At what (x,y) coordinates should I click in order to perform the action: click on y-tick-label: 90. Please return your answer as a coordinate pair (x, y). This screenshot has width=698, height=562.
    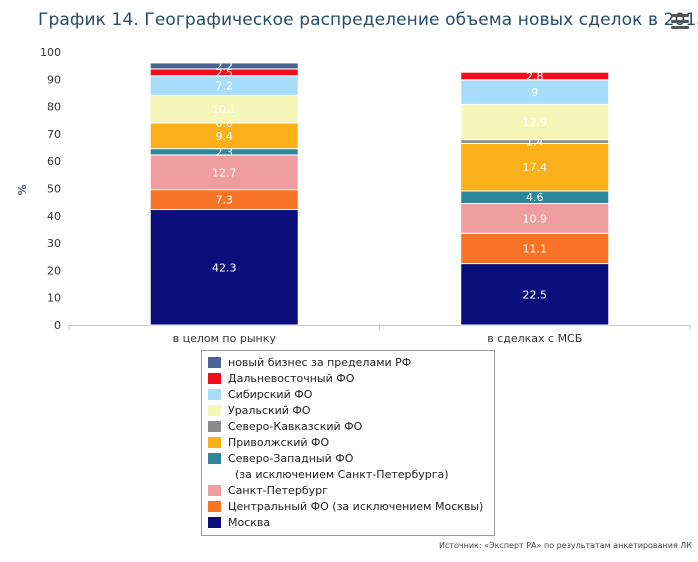
    Looking at the image, I should click on (54, 79).